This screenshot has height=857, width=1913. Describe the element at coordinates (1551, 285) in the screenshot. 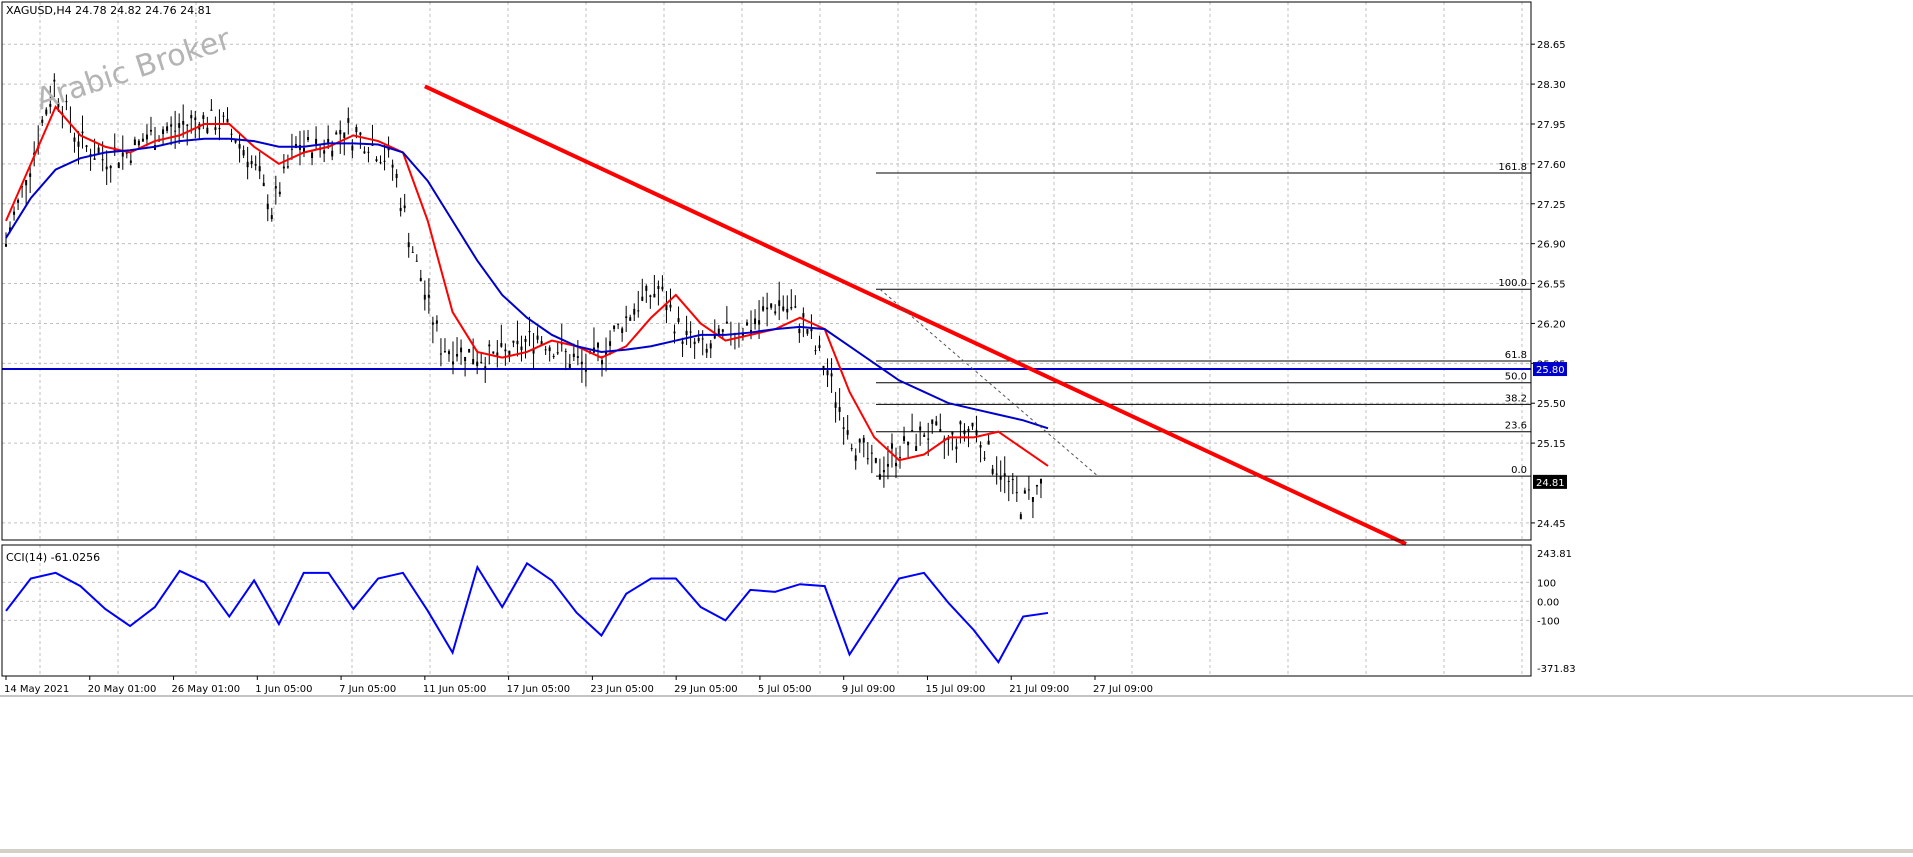

I see `y-tick-label: 26.55` at that location.